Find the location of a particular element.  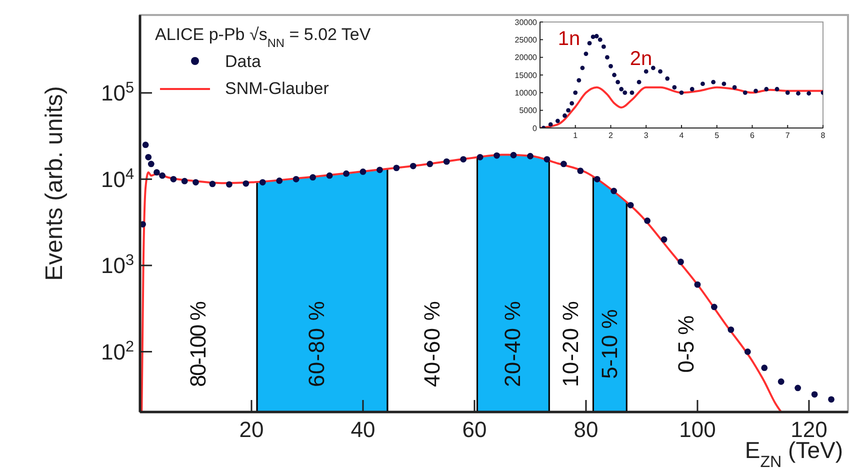

x-tick-label: 7 is located at coordinates (787, 135).